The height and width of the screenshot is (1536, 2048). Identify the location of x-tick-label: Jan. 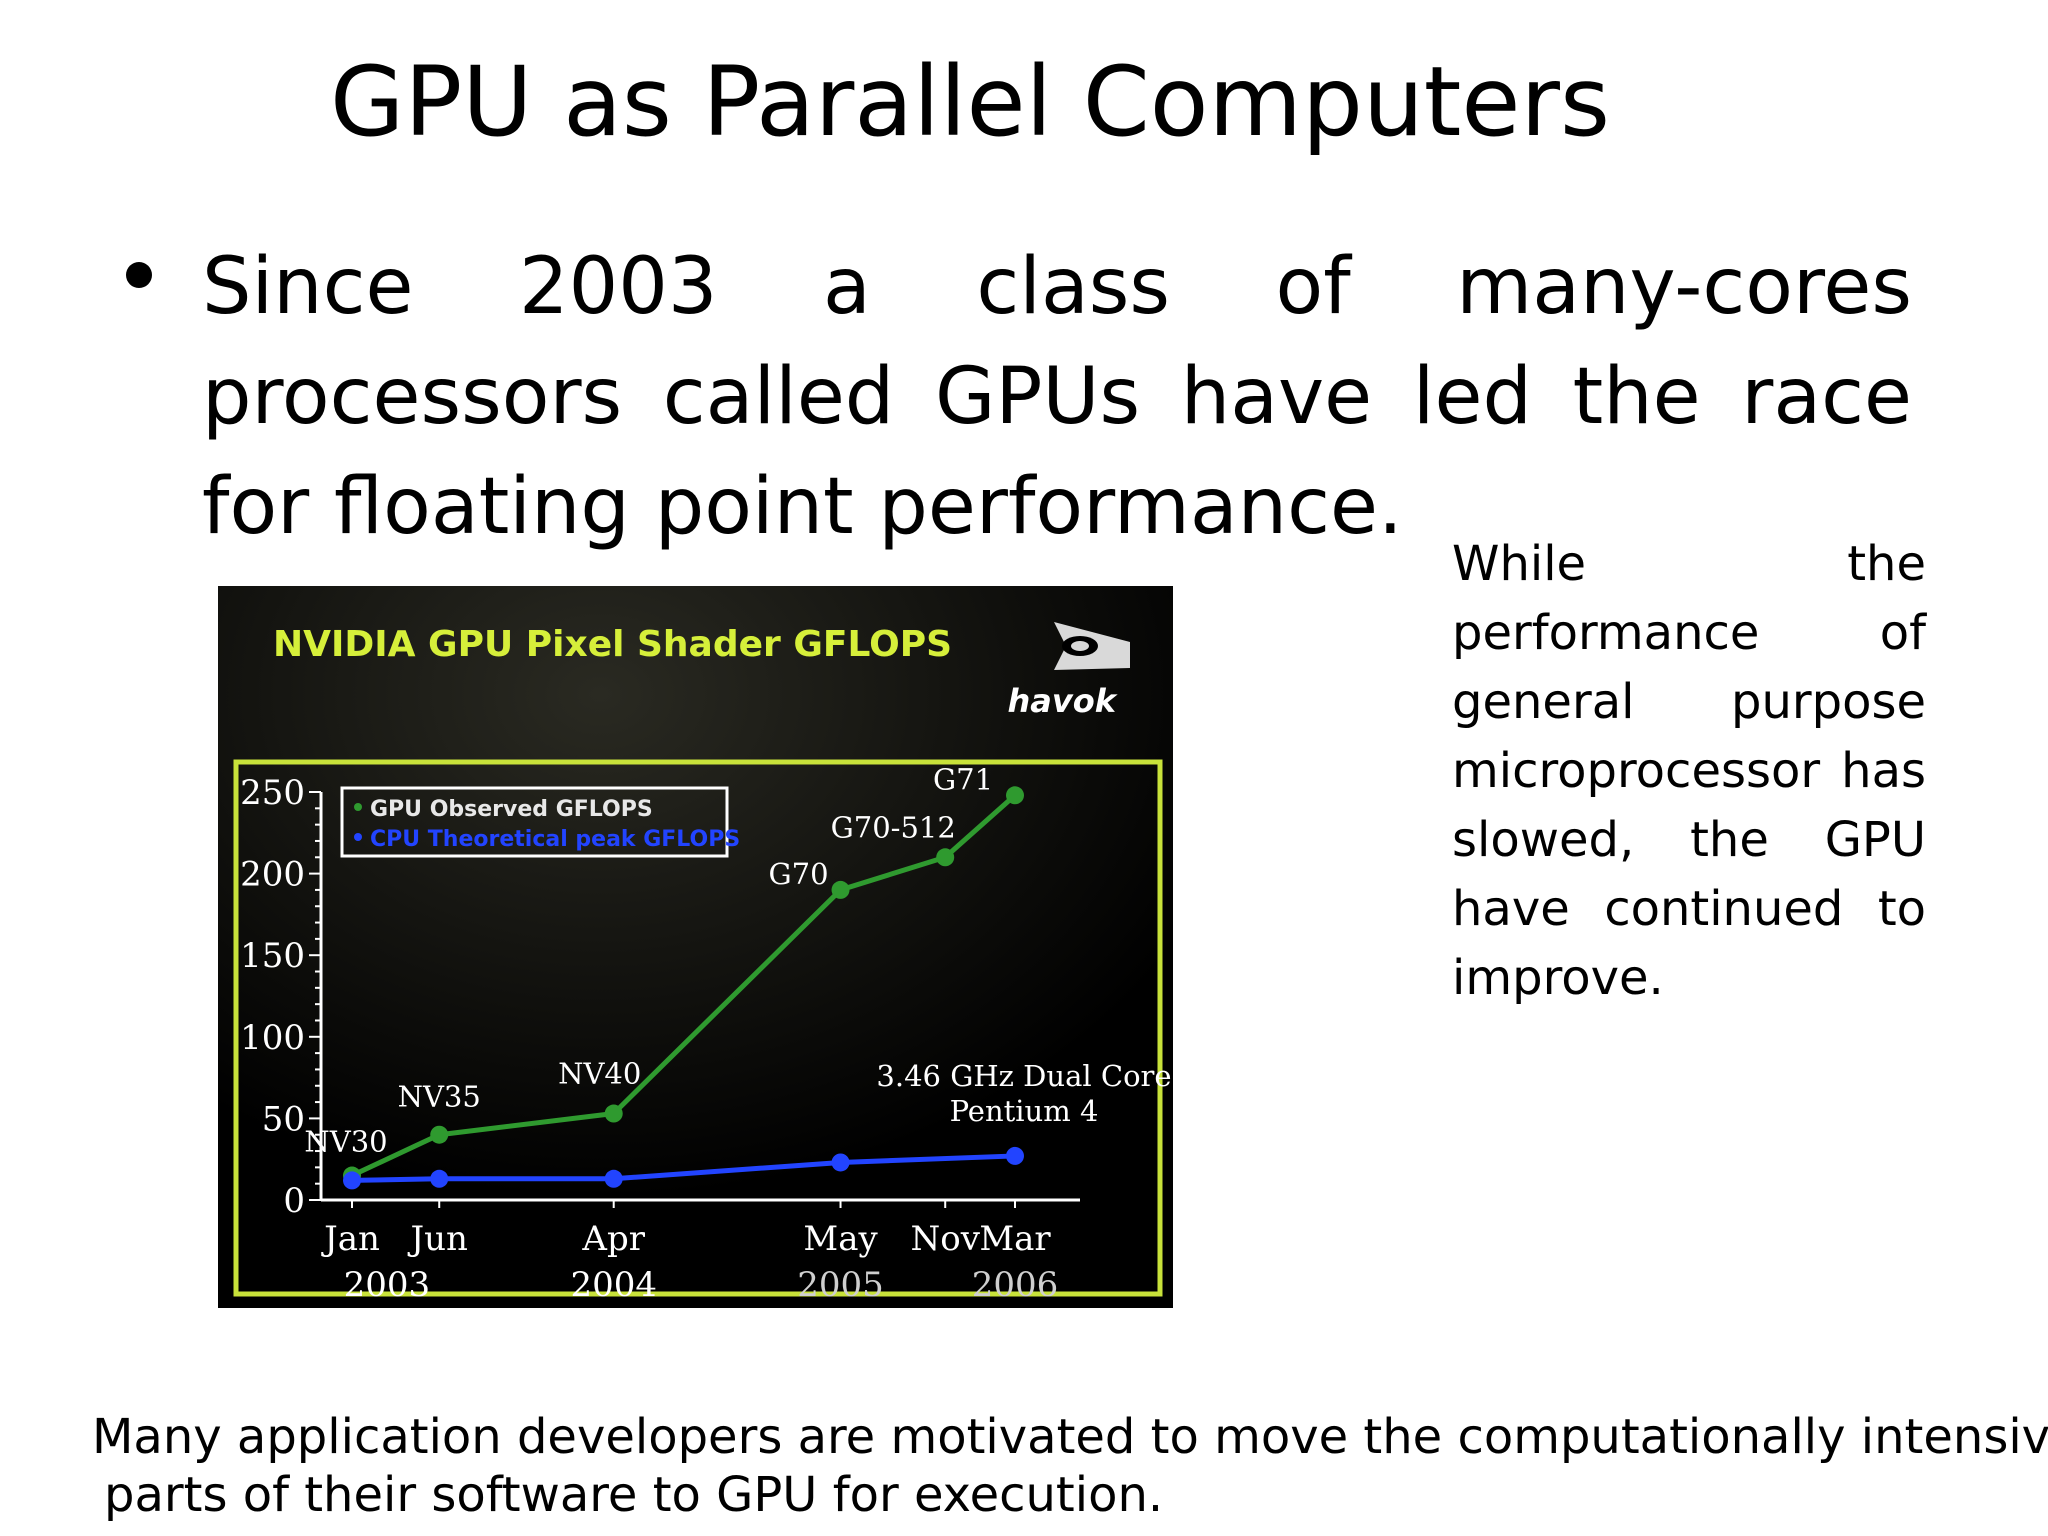
(350, 1239).